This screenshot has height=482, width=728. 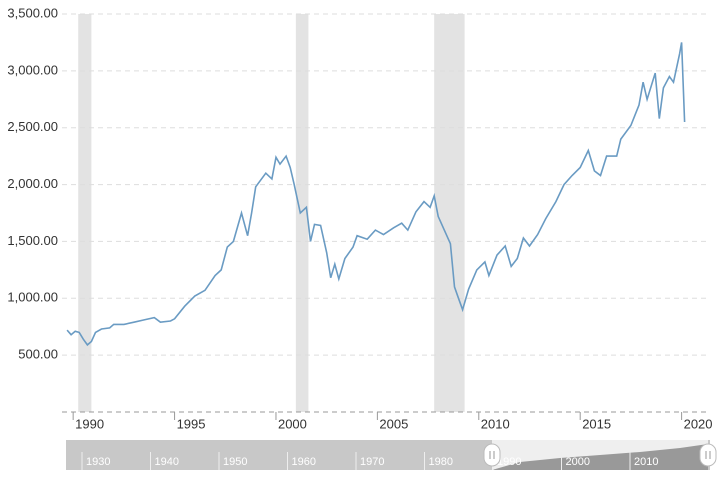 I want to click on navigator-label: 2010, so click(x=646, y=462).